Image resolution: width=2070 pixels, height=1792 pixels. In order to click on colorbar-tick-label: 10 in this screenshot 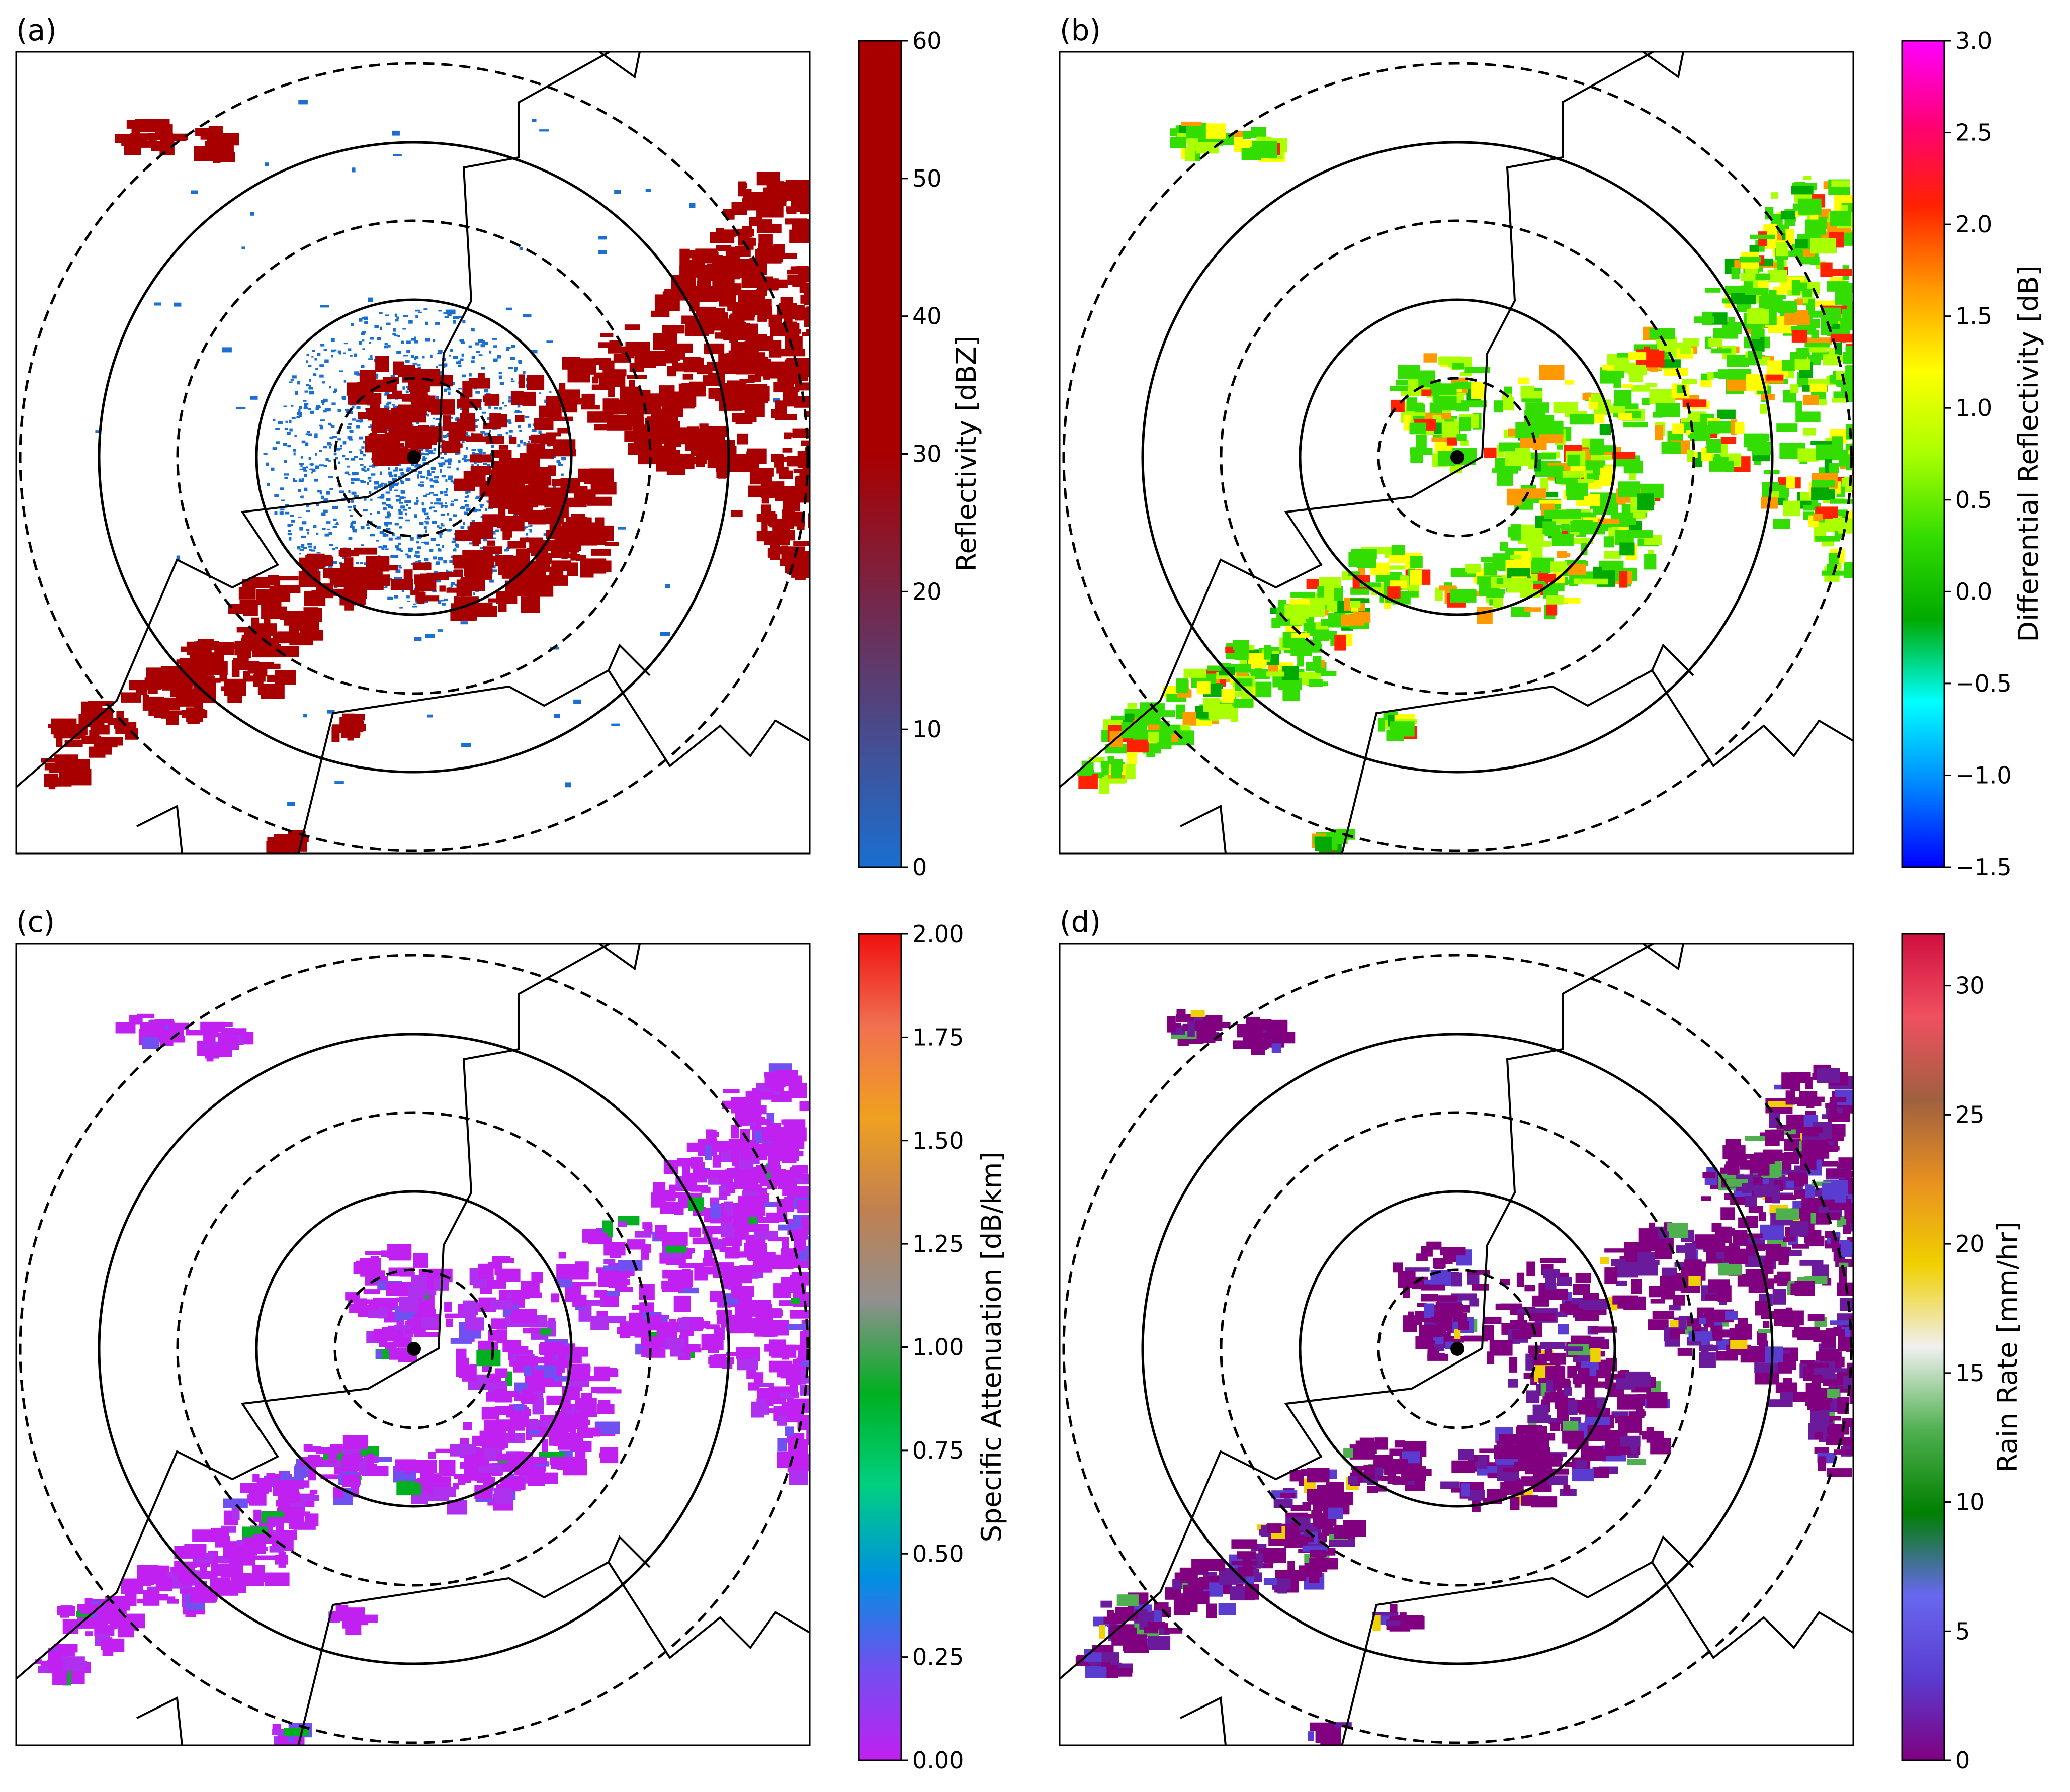, I will do `click(927, 729)`.